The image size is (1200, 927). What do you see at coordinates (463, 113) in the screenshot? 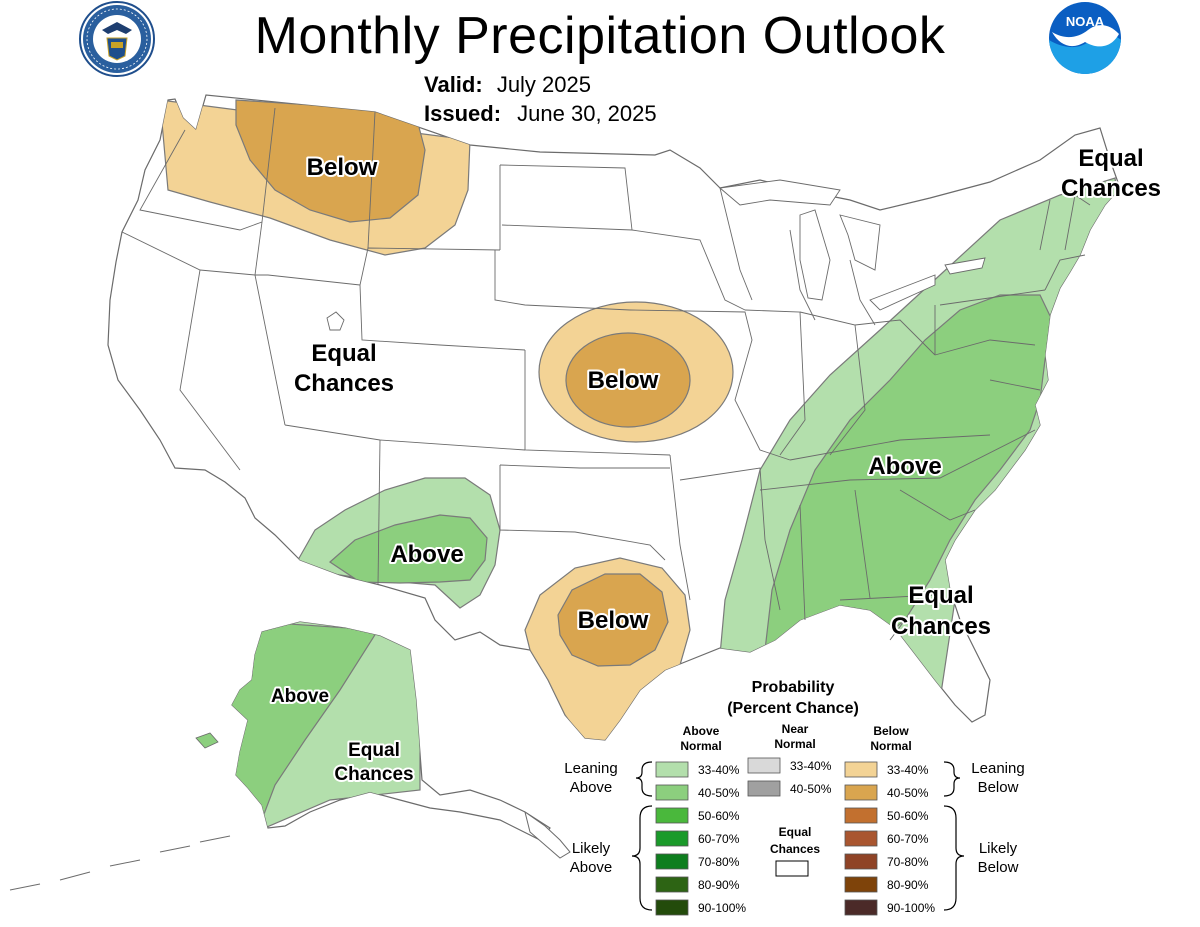
I see `issued-label: Issued:` at bounding box center [463, 113].